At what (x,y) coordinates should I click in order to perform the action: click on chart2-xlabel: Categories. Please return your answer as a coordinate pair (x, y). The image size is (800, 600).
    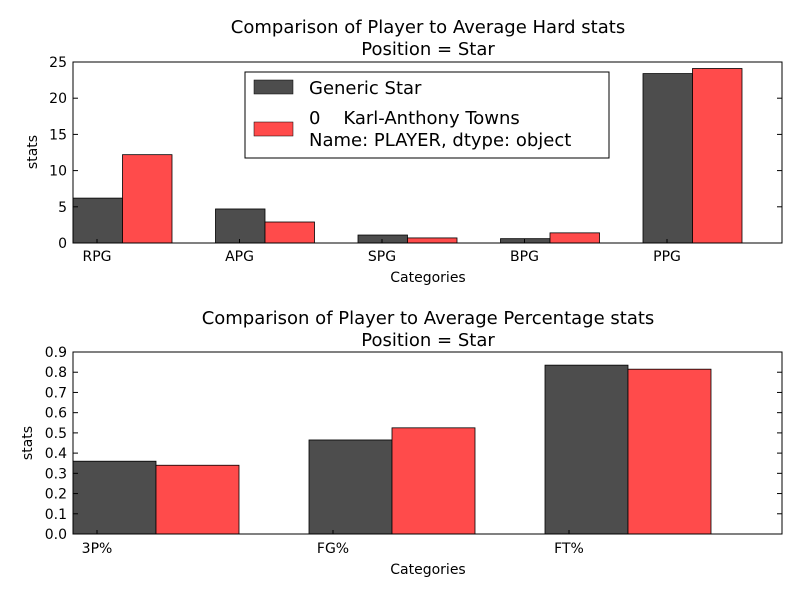
    Looking at the image, I should click on (427, 570).